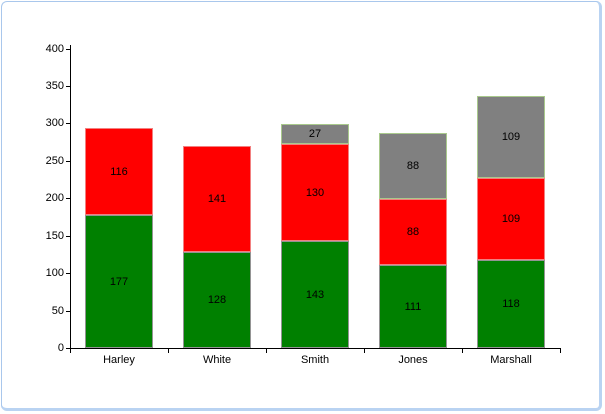 This screenshot has width=605, height=414. What do you see at coordinates (315, 348) in the screenshot?
I see `x-axis-line` at bounding box center [315, 348].